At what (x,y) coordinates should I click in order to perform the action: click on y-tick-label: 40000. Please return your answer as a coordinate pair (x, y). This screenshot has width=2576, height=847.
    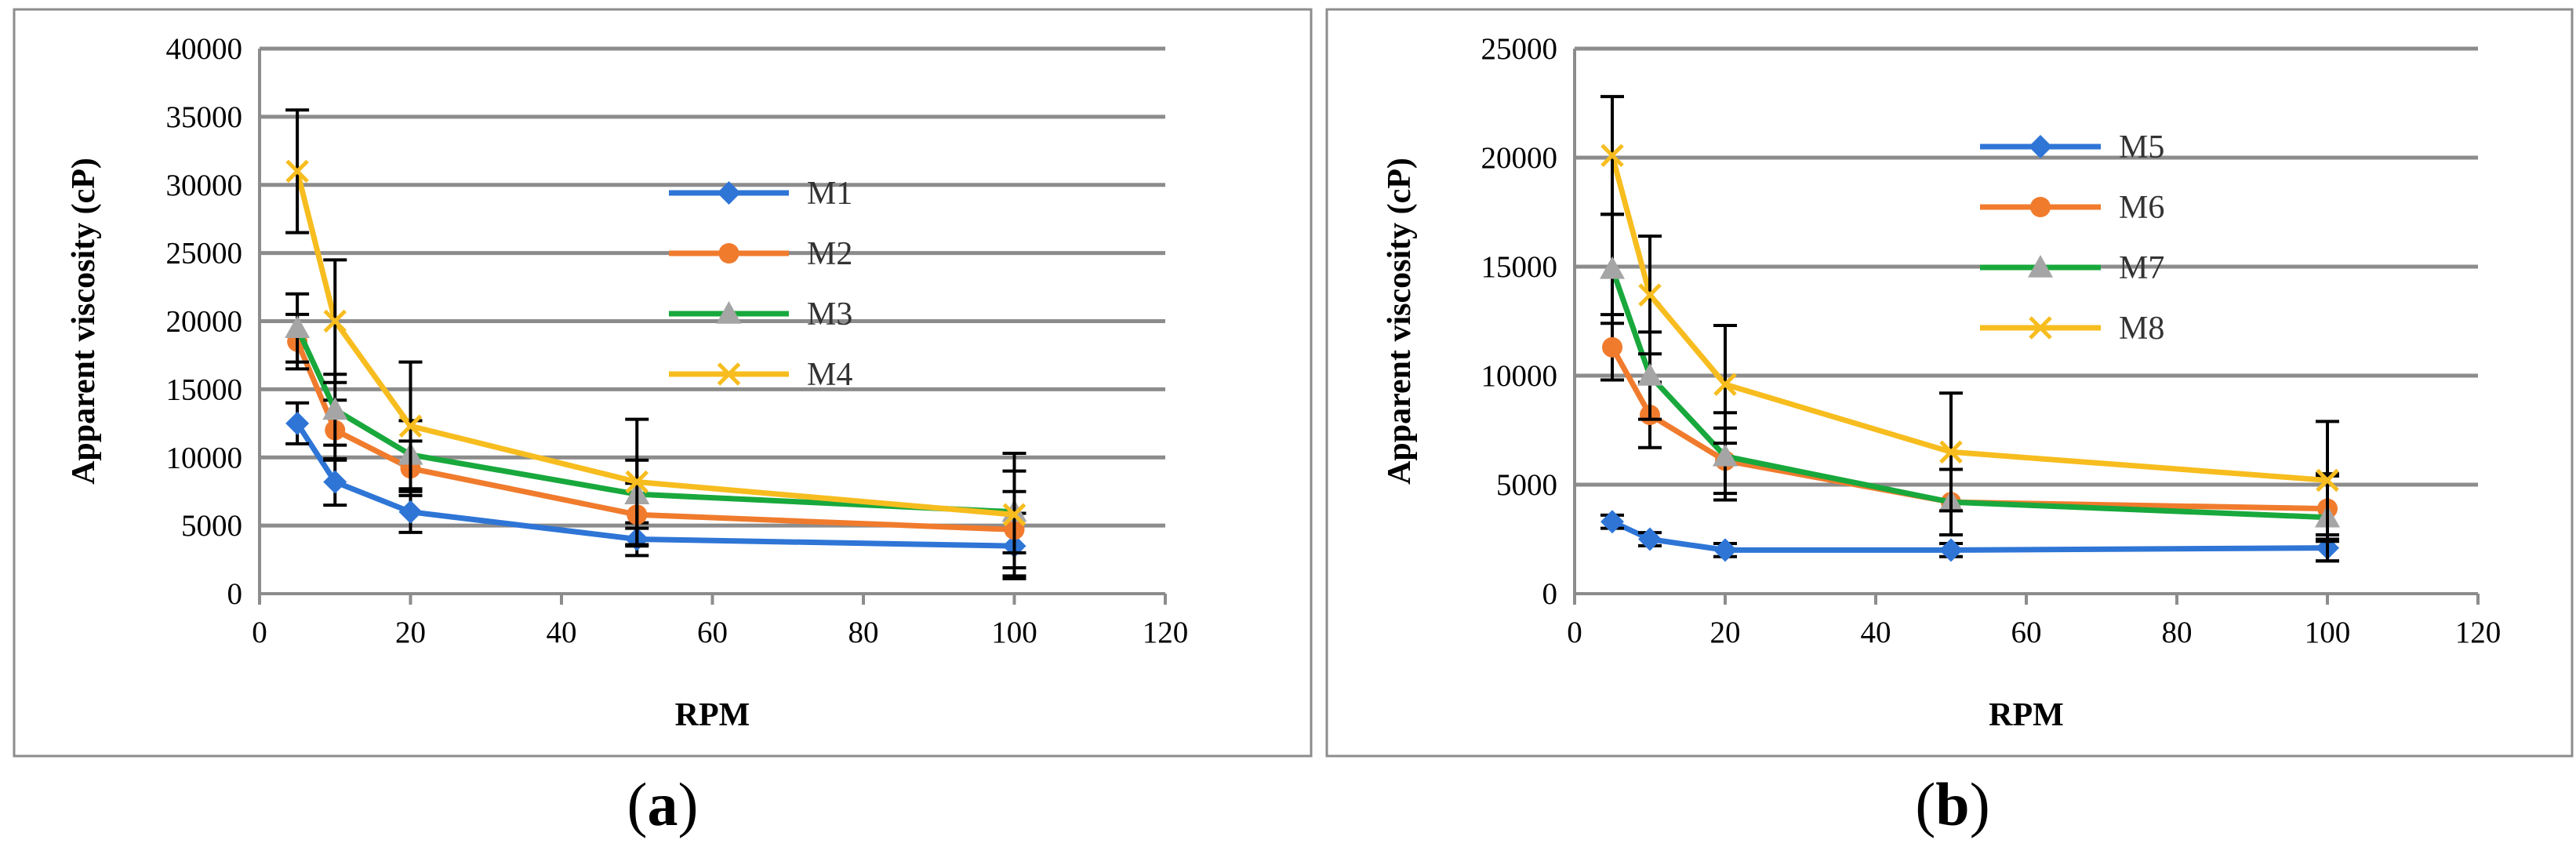
    Looking at the image, I should click on (204, 49).